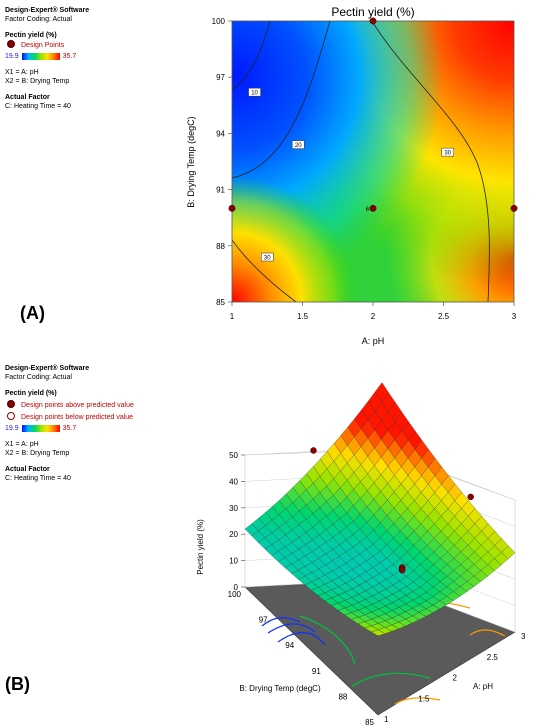 Image resolution: width=554 pixels, height=728 pixels. What do you see at coordinates (392, 510) in the screenshot?
I see `surface-design-points` at bounding box center [392, 510].